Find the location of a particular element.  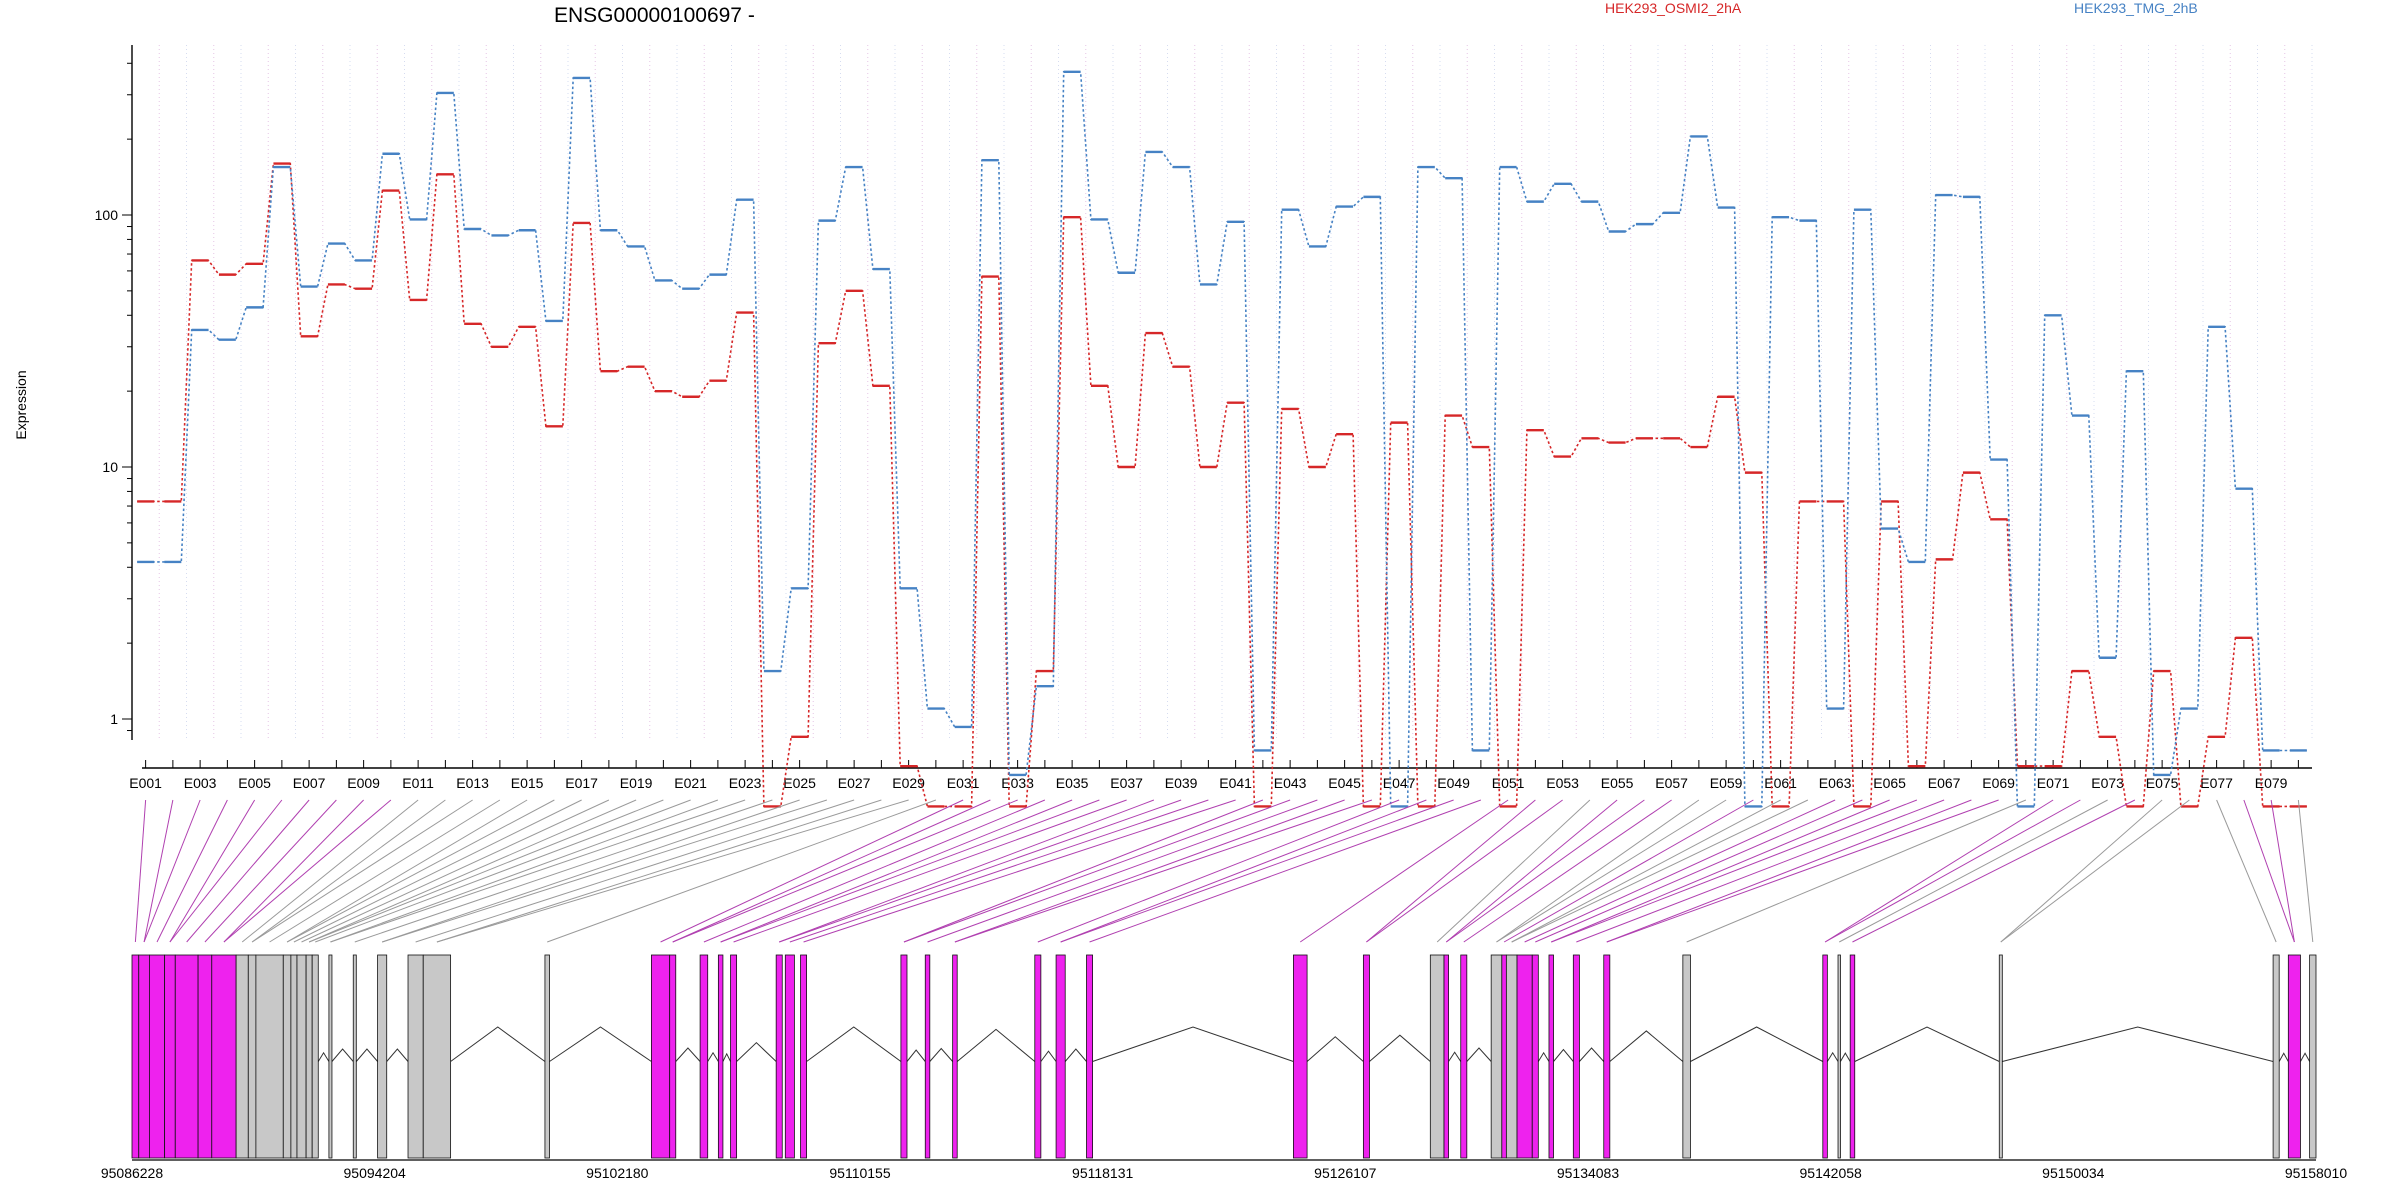

x-tick-label: E039 is located at coordinates (1181, 783).